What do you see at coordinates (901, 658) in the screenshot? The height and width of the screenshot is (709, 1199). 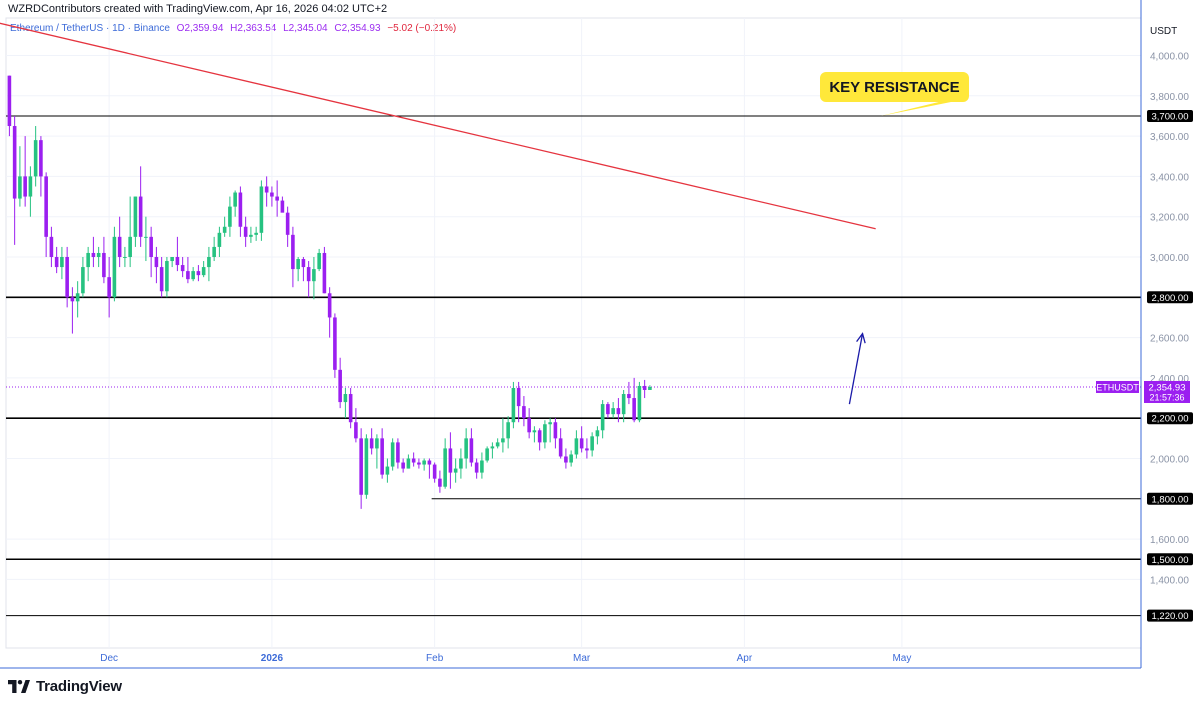 I see `time-tick-label: May` at bounding box center [901, 658].